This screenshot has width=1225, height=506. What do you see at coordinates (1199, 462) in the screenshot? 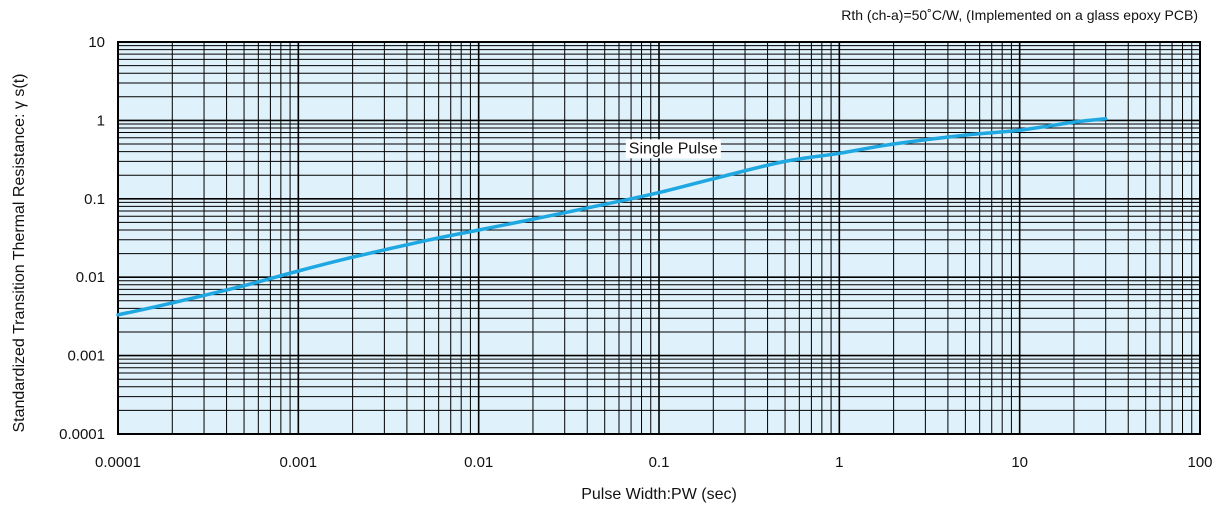
I see `x-tick-label: 100` at bounding box center [1199, 462].